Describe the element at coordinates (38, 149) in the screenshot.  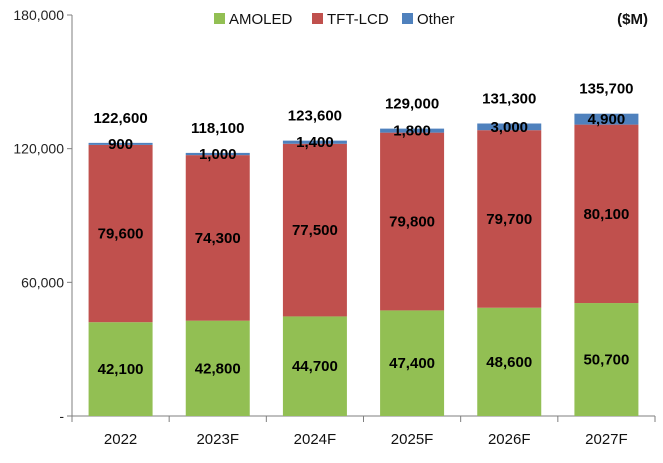
I see `y-tick-label: 120,000` at that location.